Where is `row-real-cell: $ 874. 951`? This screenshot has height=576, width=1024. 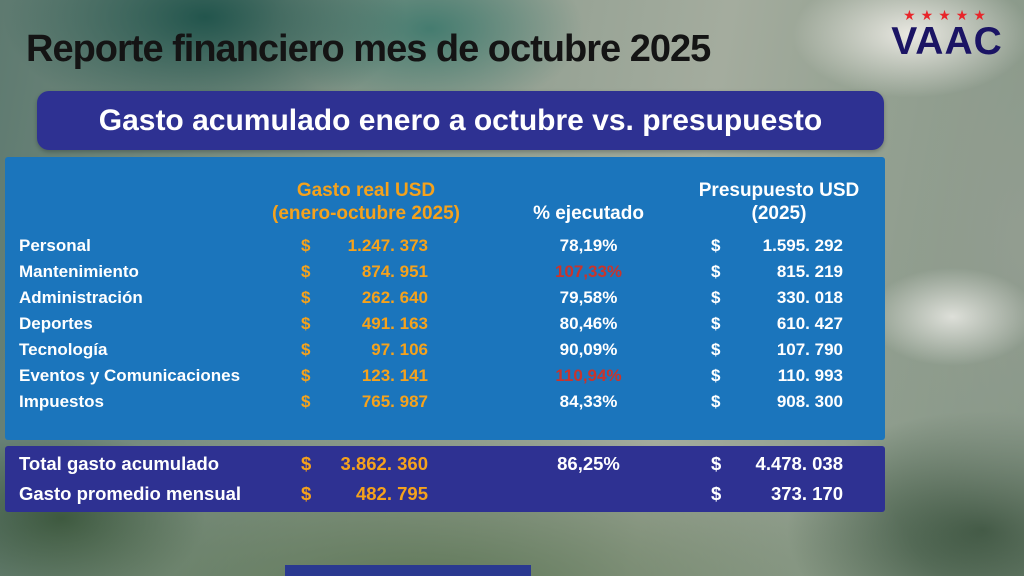
row-real-cell: $ 874. 951 is located at coordinates (366, 272).